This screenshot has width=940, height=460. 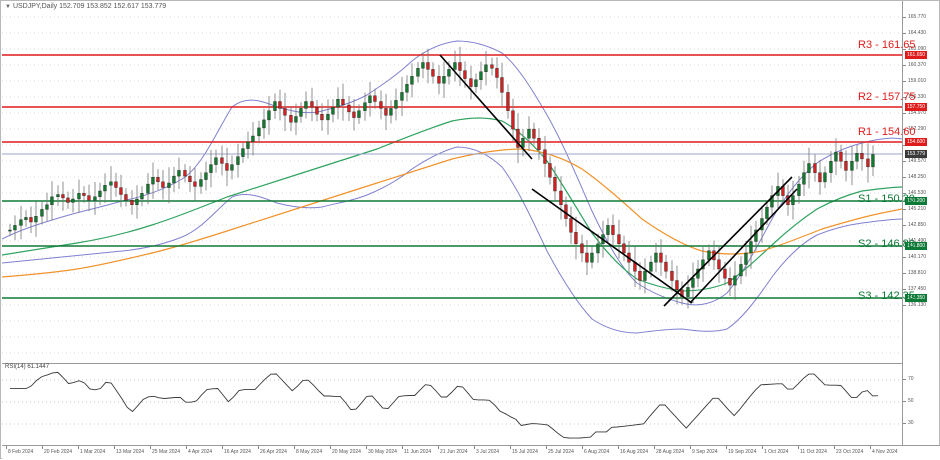 What do you see at coordinates (166, 452) in the screenshot?
I see `date-tick-label: 25 Mar 2024` at bounding box center [166, 452].